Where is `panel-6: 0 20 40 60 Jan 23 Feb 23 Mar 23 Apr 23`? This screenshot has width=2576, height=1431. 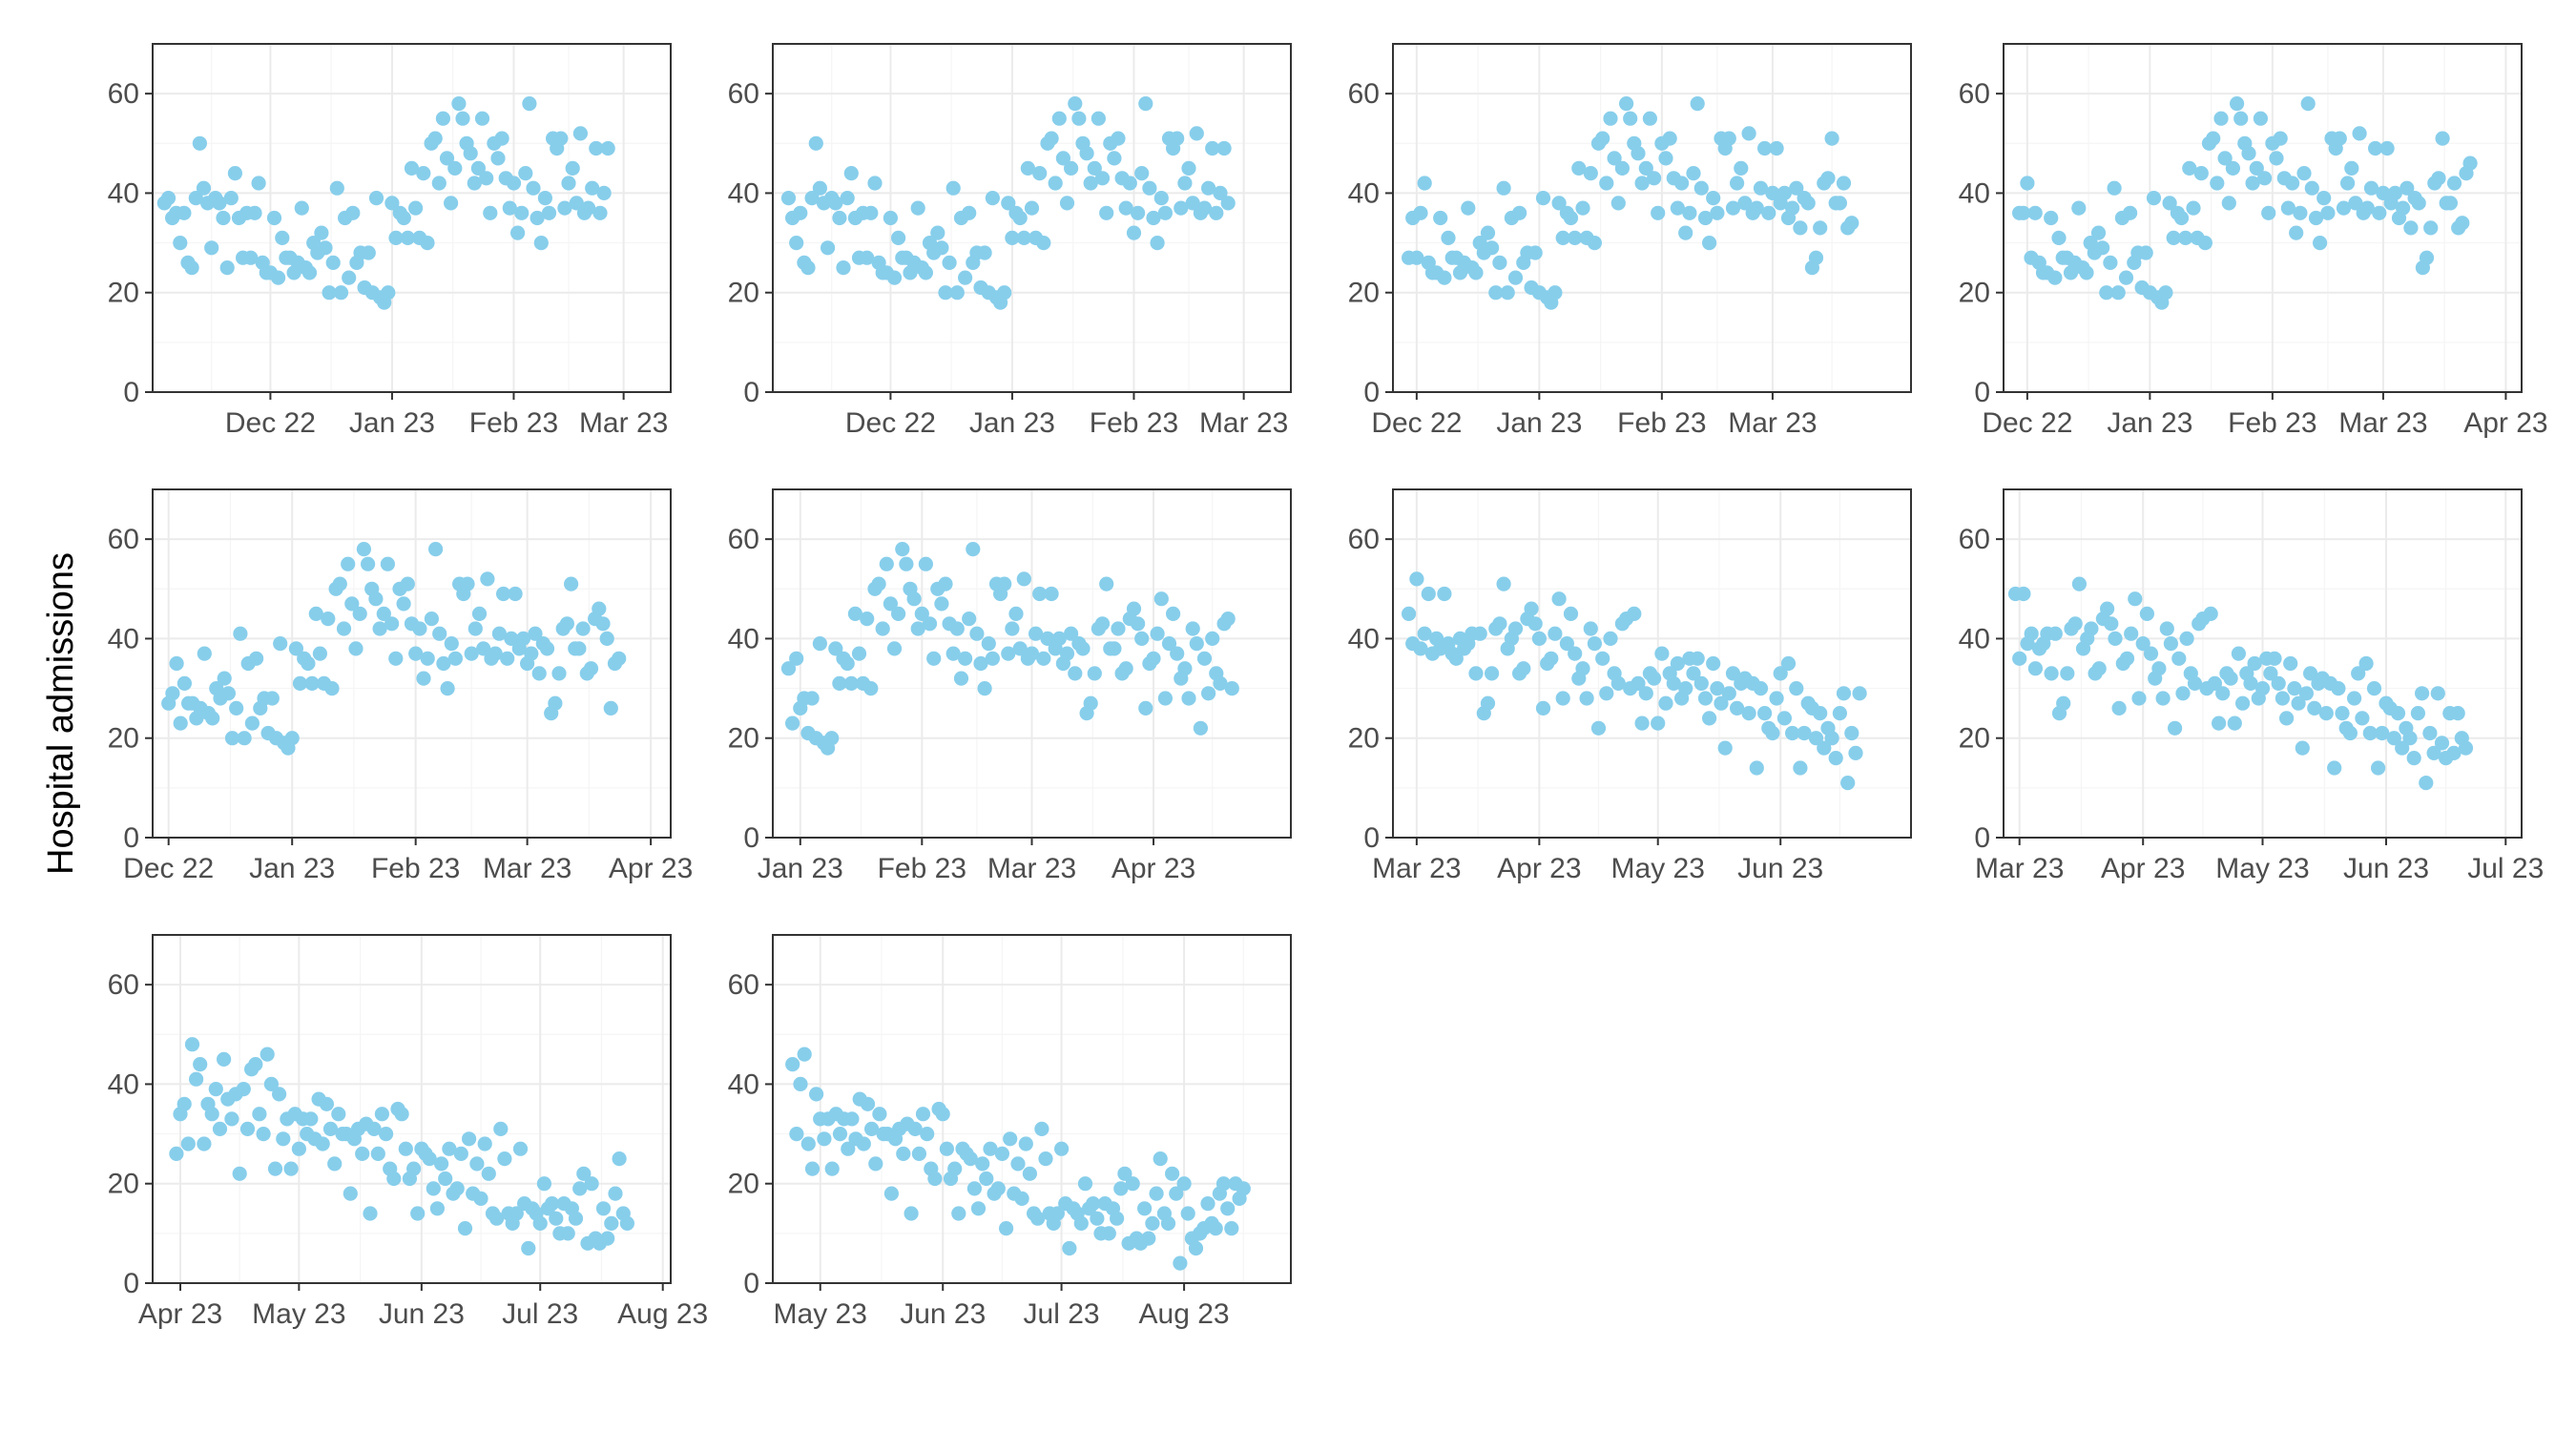 panel-6: 0 20 40 60 Jan 23 Feb 23 Mar 23 Apr 23 is located at coordinates (1010, 686).